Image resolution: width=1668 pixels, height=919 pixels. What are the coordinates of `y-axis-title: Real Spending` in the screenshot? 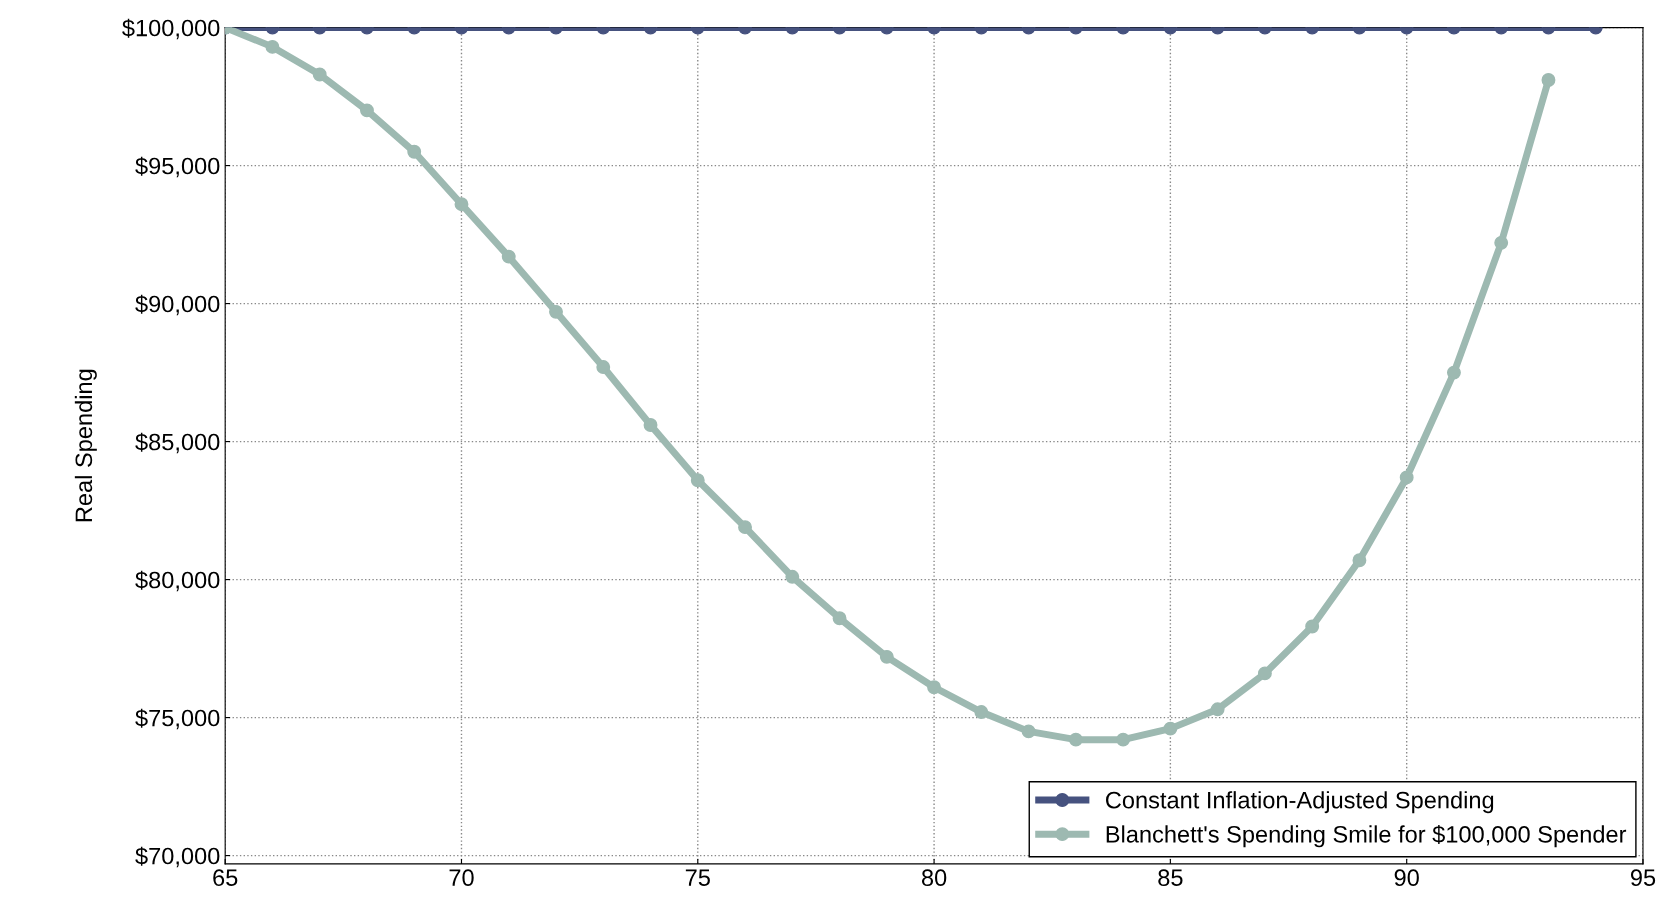 It's located at (85, 445).